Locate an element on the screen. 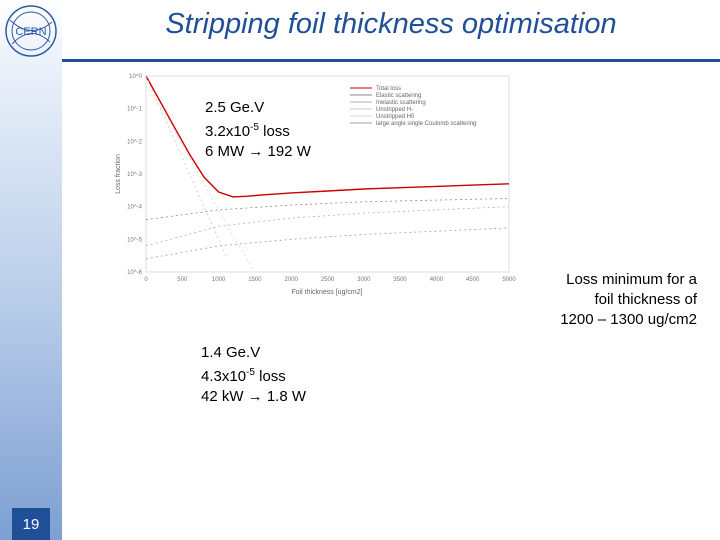 The width and height of the screenshot is (720, 540). annotation-2-5-gev: 2.5 Ge.V 3.2x10-5 loss 6 MW → 192 W is located at coordinates (258, 130).